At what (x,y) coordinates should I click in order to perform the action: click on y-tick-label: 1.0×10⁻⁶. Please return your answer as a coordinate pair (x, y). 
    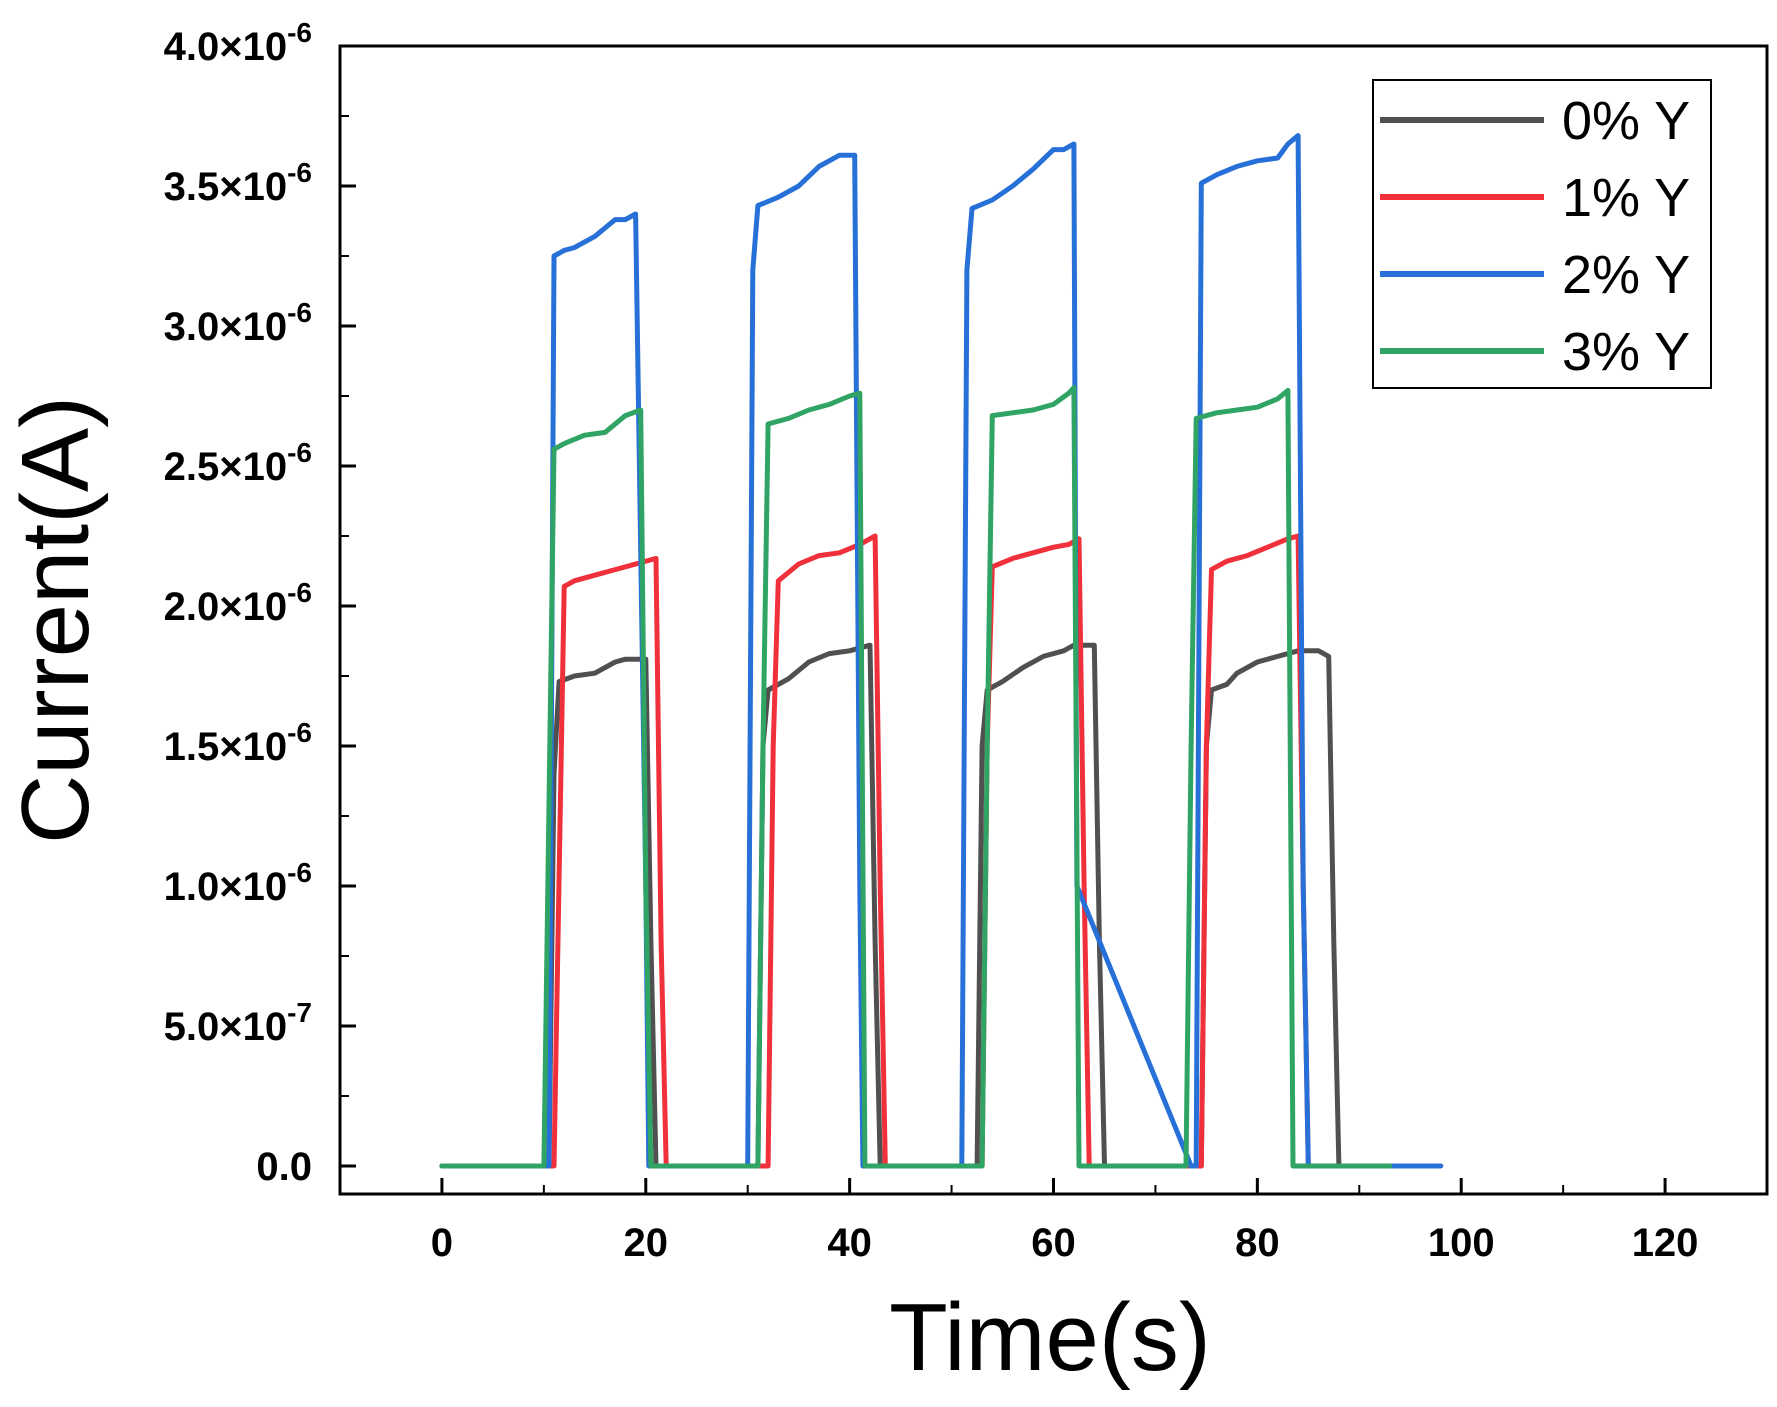
    Looking at the image, I should click on (238, 883).